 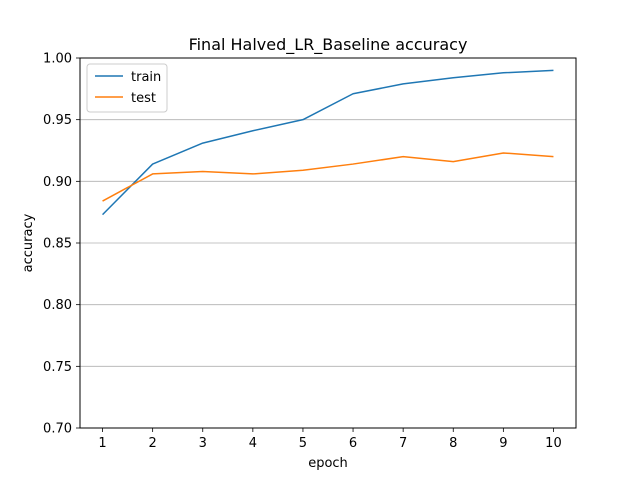 What do you see at coordinates (28, 242) in the screenshot?
I see `y-axis-label: accuracy` at bounding box center [28, 242].